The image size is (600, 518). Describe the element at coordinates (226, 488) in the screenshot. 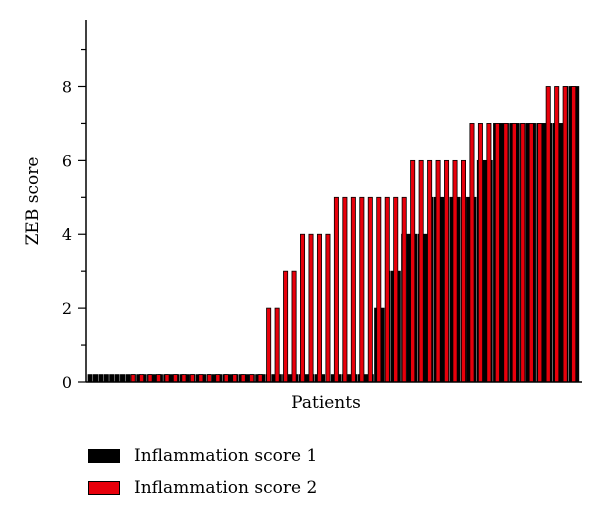

I see `legend-label-score-2: Inflammation score 2` at that location.